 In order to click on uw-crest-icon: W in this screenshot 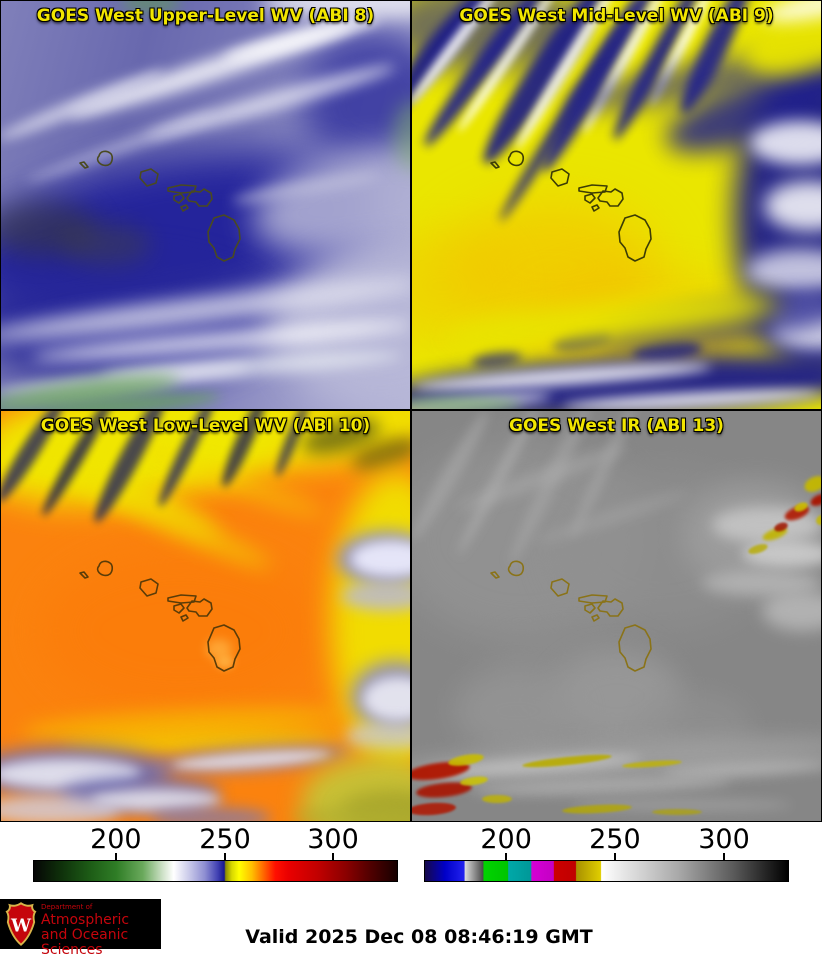, I will do `click(21, 924)`.